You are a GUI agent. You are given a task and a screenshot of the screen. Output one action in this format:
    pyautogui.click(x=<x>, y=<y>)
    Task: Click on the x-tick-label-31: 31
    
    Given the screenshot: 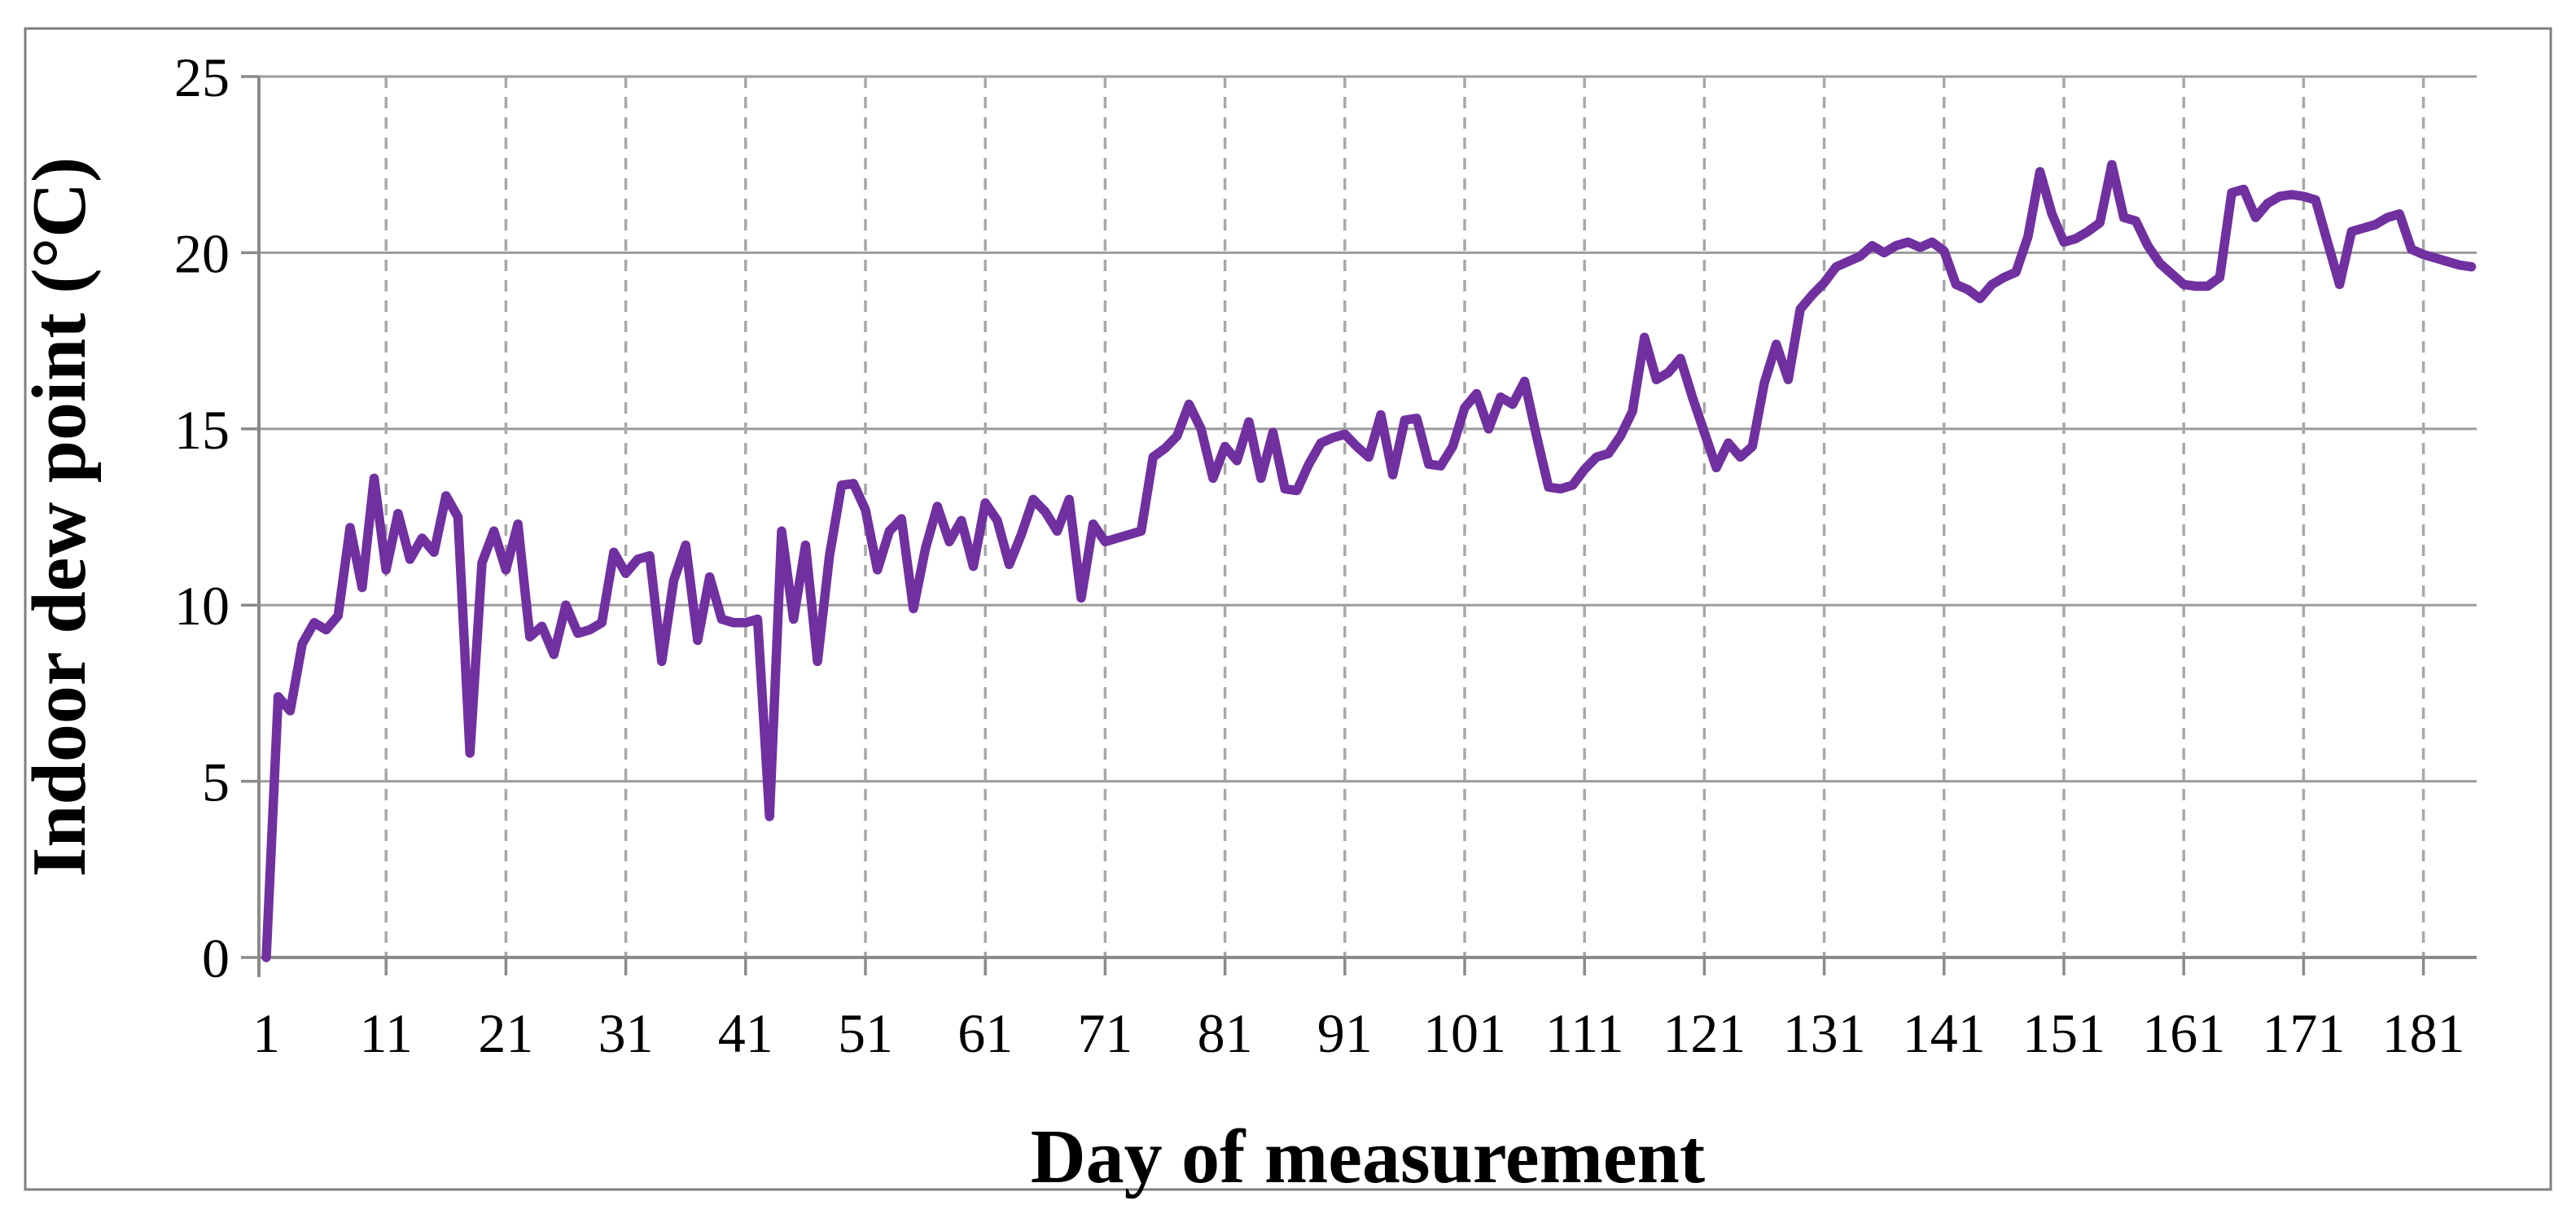 What is the action you would take?
    pyautogui.click(x=626, y=1033)
    